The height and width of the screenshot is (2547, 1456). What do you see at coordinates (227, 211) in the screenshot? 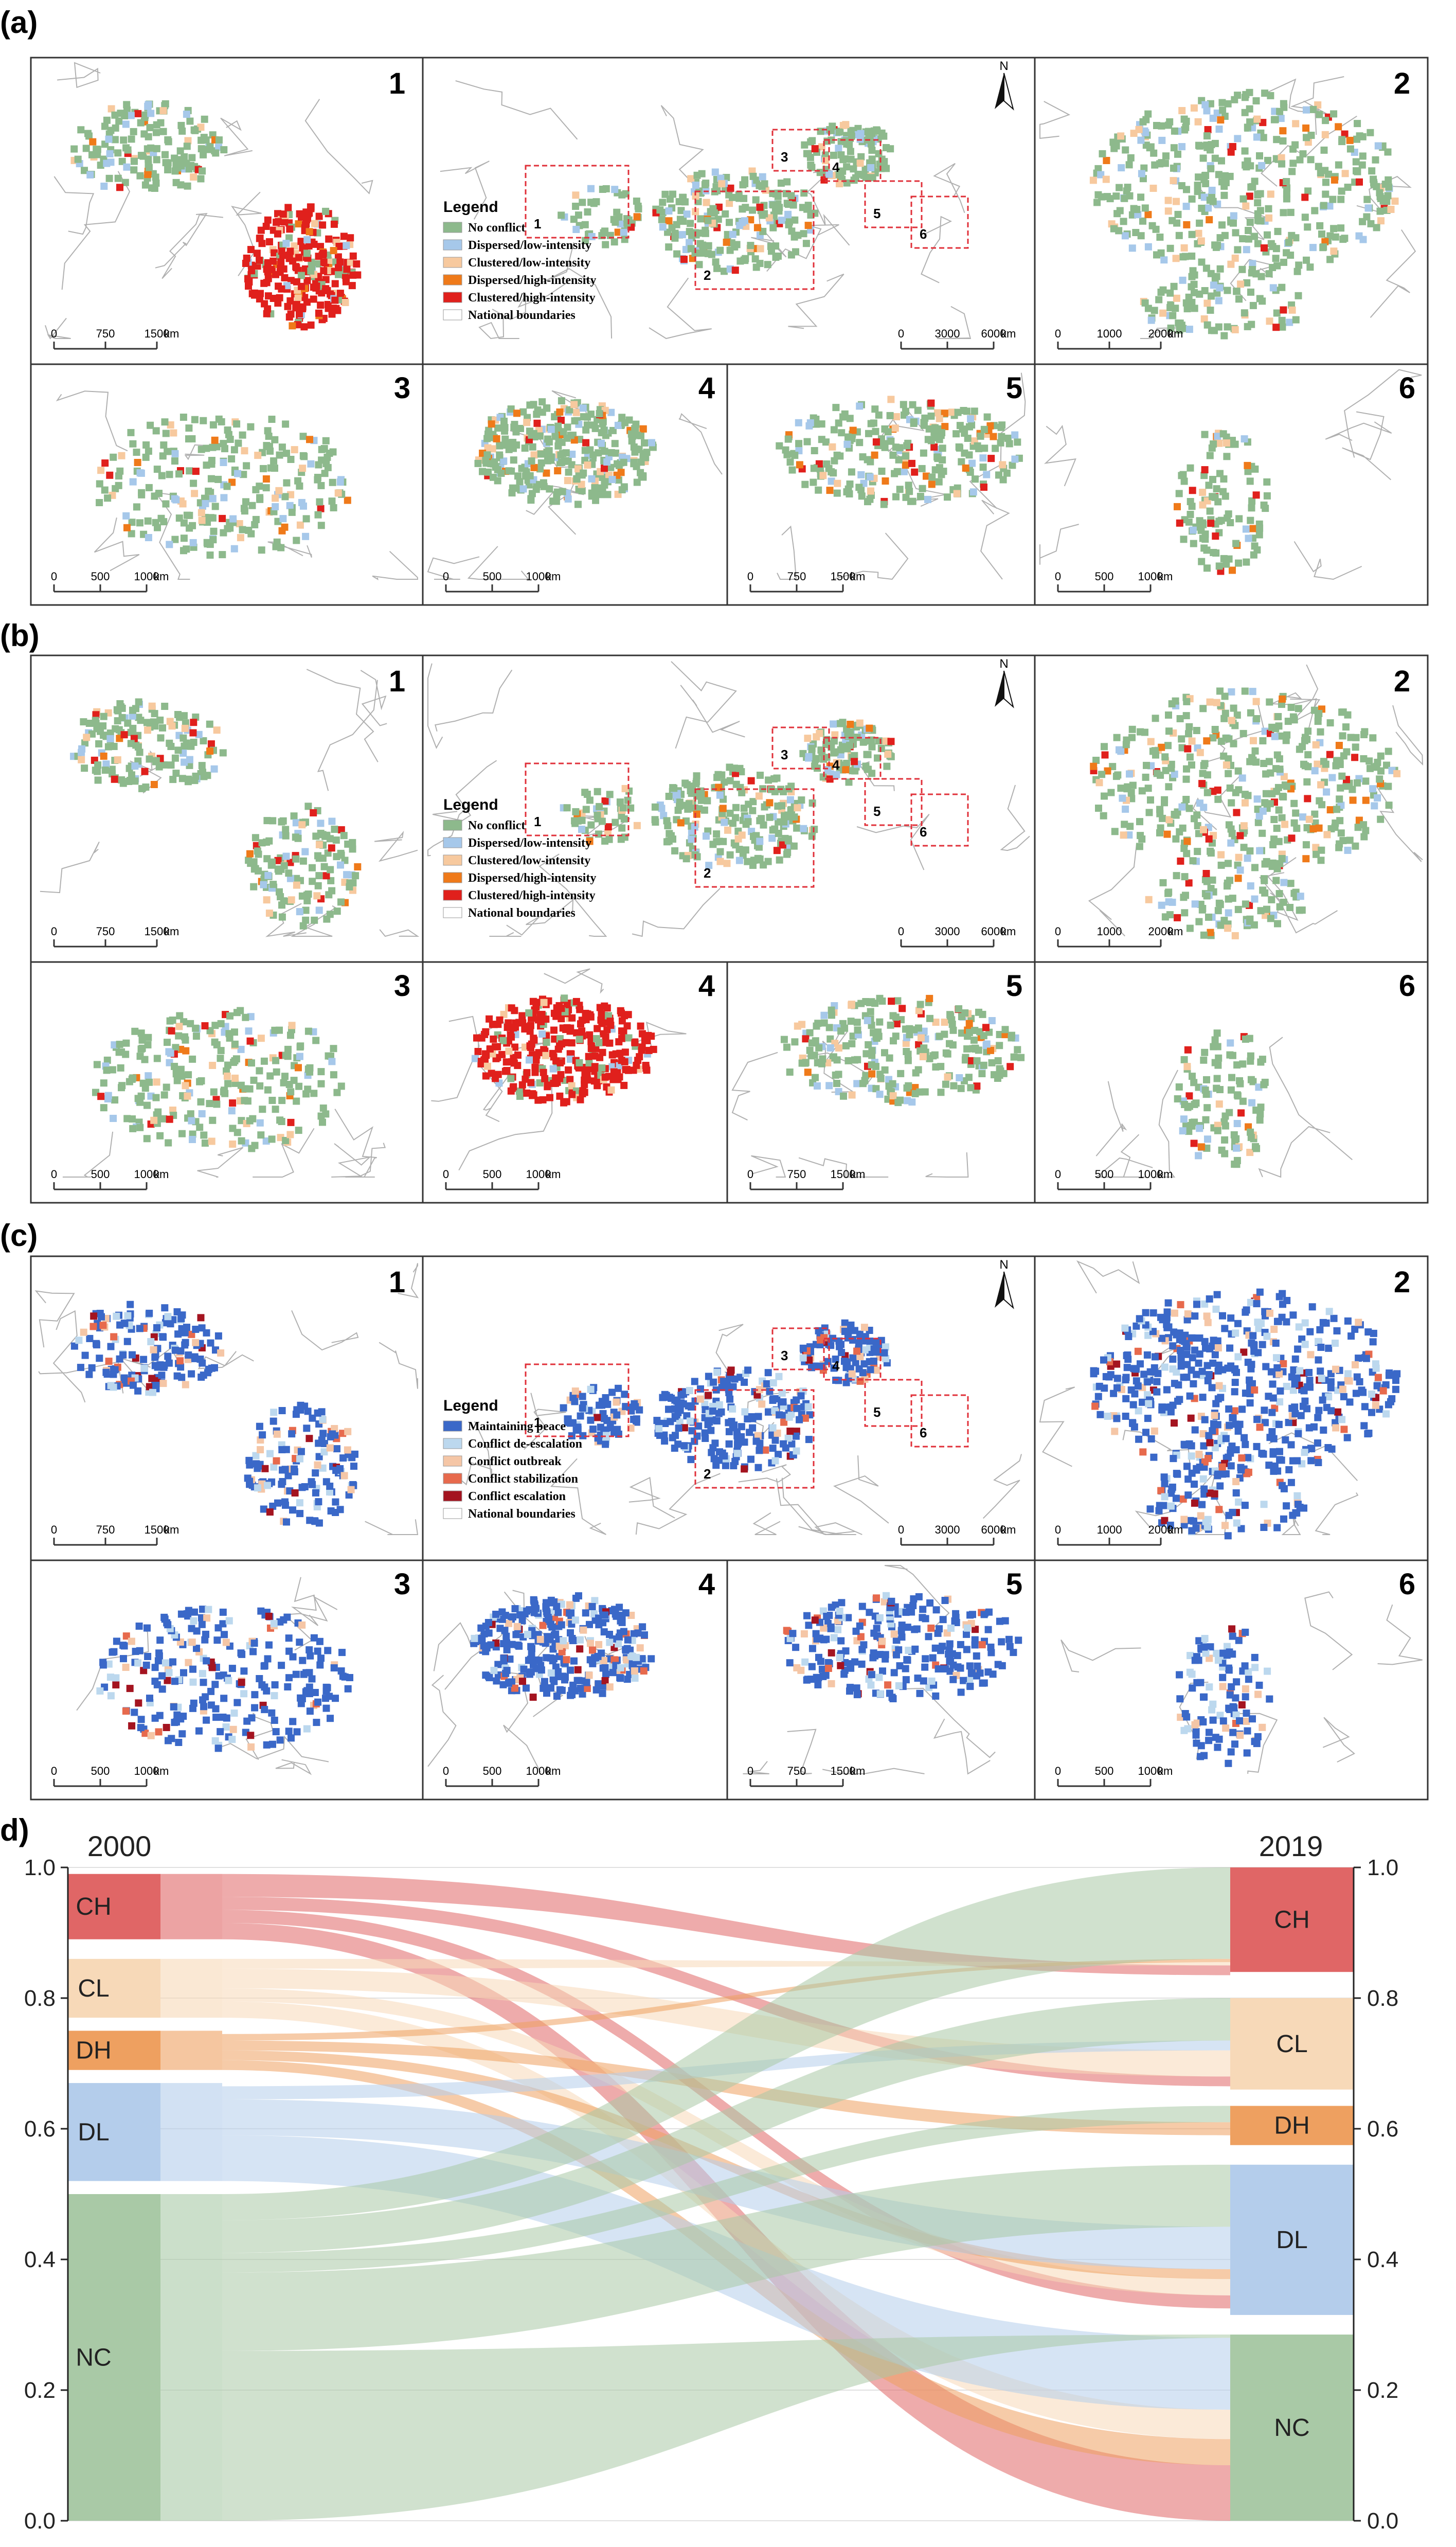
I see `map-frame` at bounding box center [227, 211].